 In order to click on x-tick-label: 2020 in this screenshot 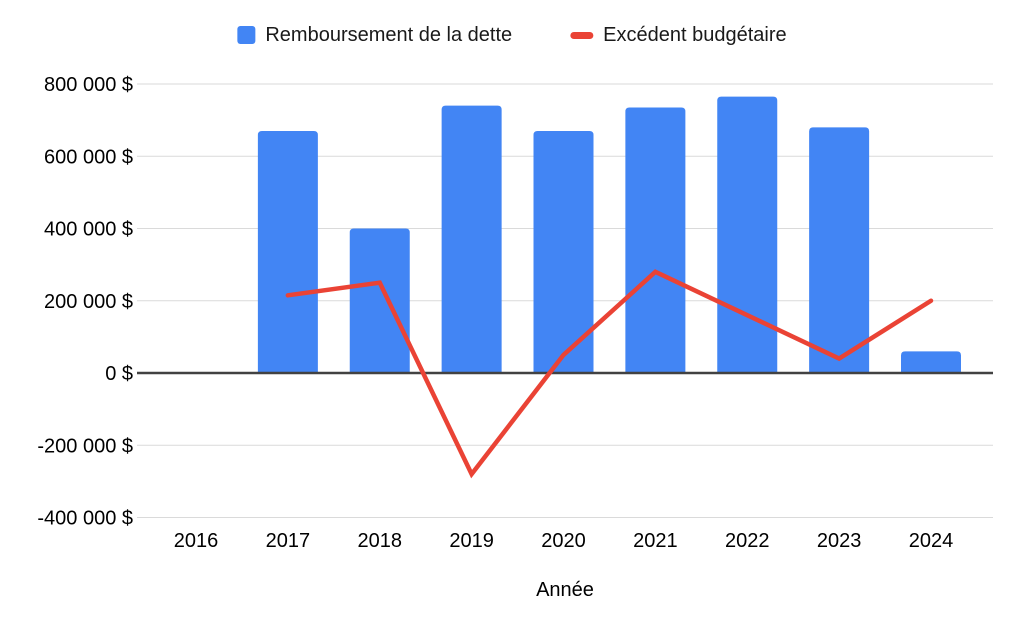, I will do `click(563, 541)`.